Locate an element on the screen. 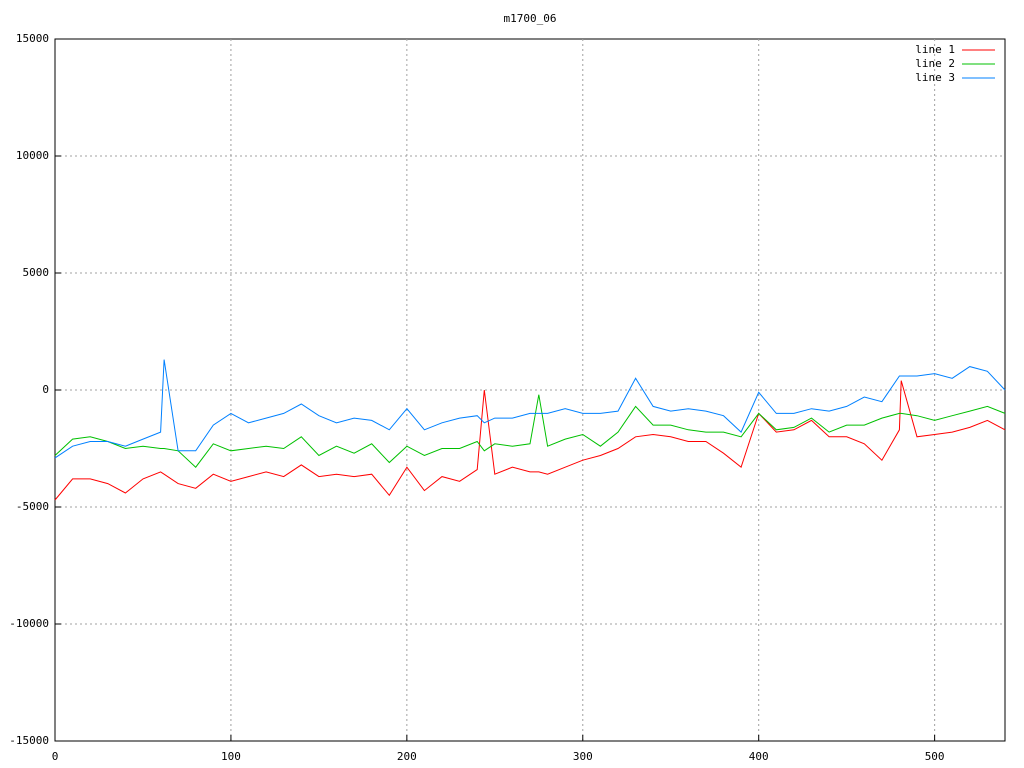  y-tick-label: 0 is located at coordinates (45, 389).